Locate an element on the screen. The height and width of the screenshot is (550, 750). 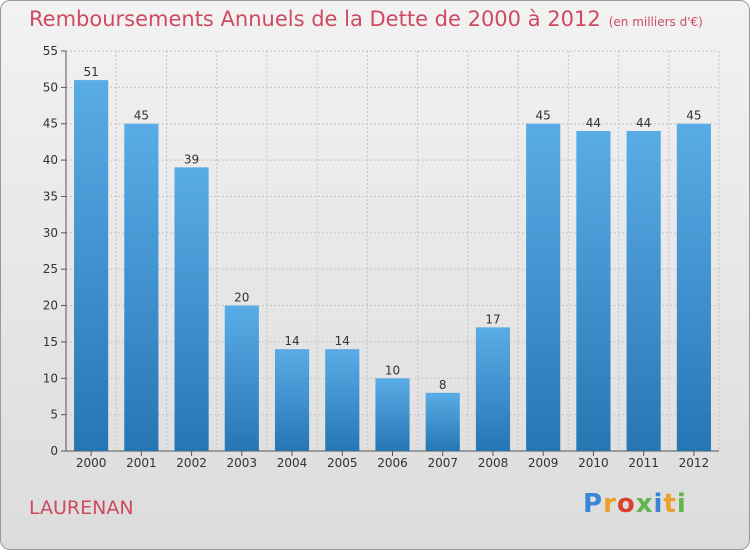
data-label-2006: 10 is located at coordinates (392, 370).